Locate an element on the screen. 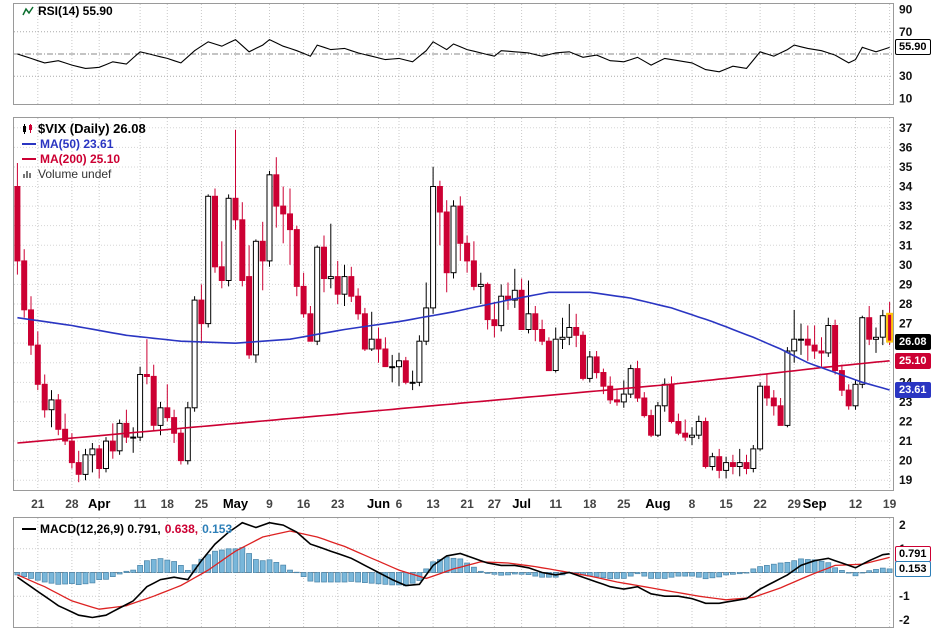 The image size is (936, 630). selected-candle is located at coordinates (890, 327).